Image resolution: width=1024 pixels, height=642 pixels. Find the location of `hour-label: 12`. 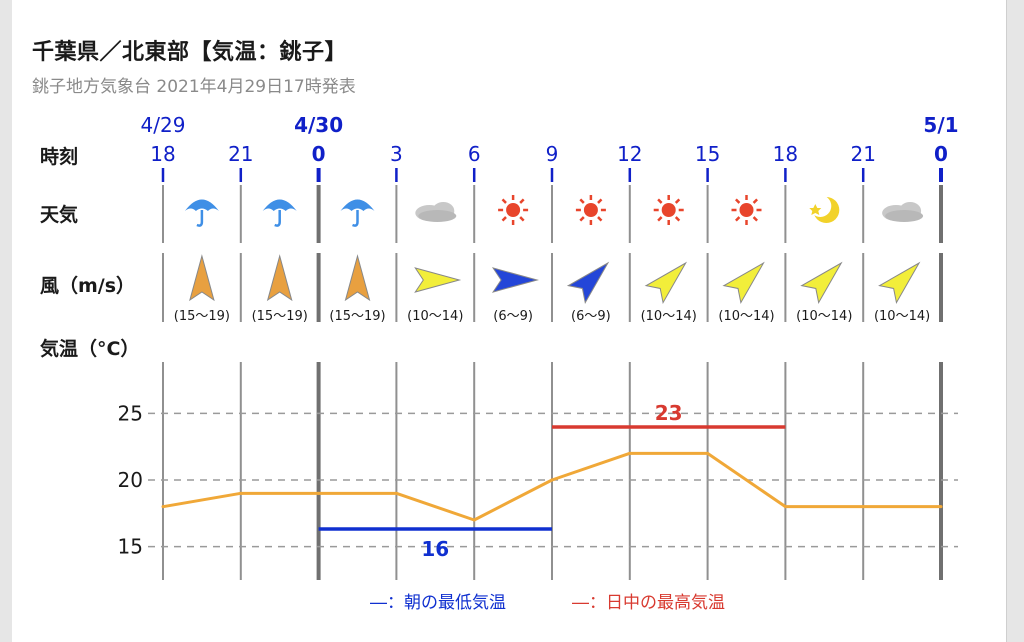

hour-label: 12 is located at coordinates (629, 154).